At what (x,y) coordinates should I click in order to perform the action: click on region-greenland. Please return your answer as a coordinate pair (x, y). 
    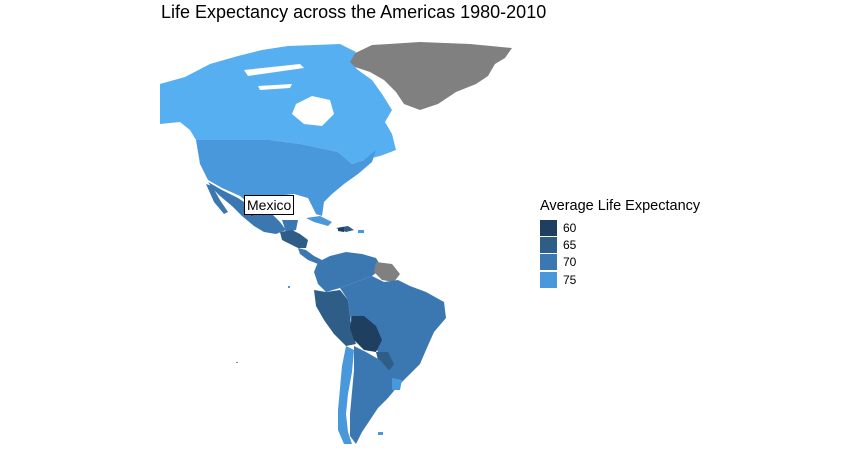
    Looking at the image, I should click on (428, 76).